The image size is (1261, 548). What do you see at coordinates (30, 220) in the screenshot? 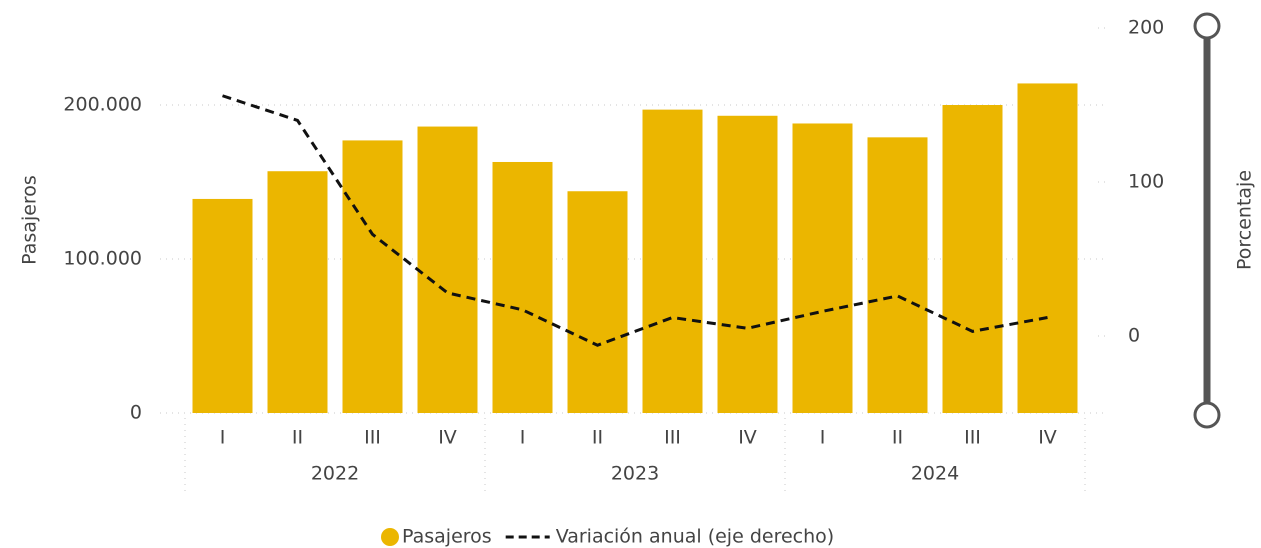
I see `y-axis-label: Pasajeros` at bounding box center [30, 220].